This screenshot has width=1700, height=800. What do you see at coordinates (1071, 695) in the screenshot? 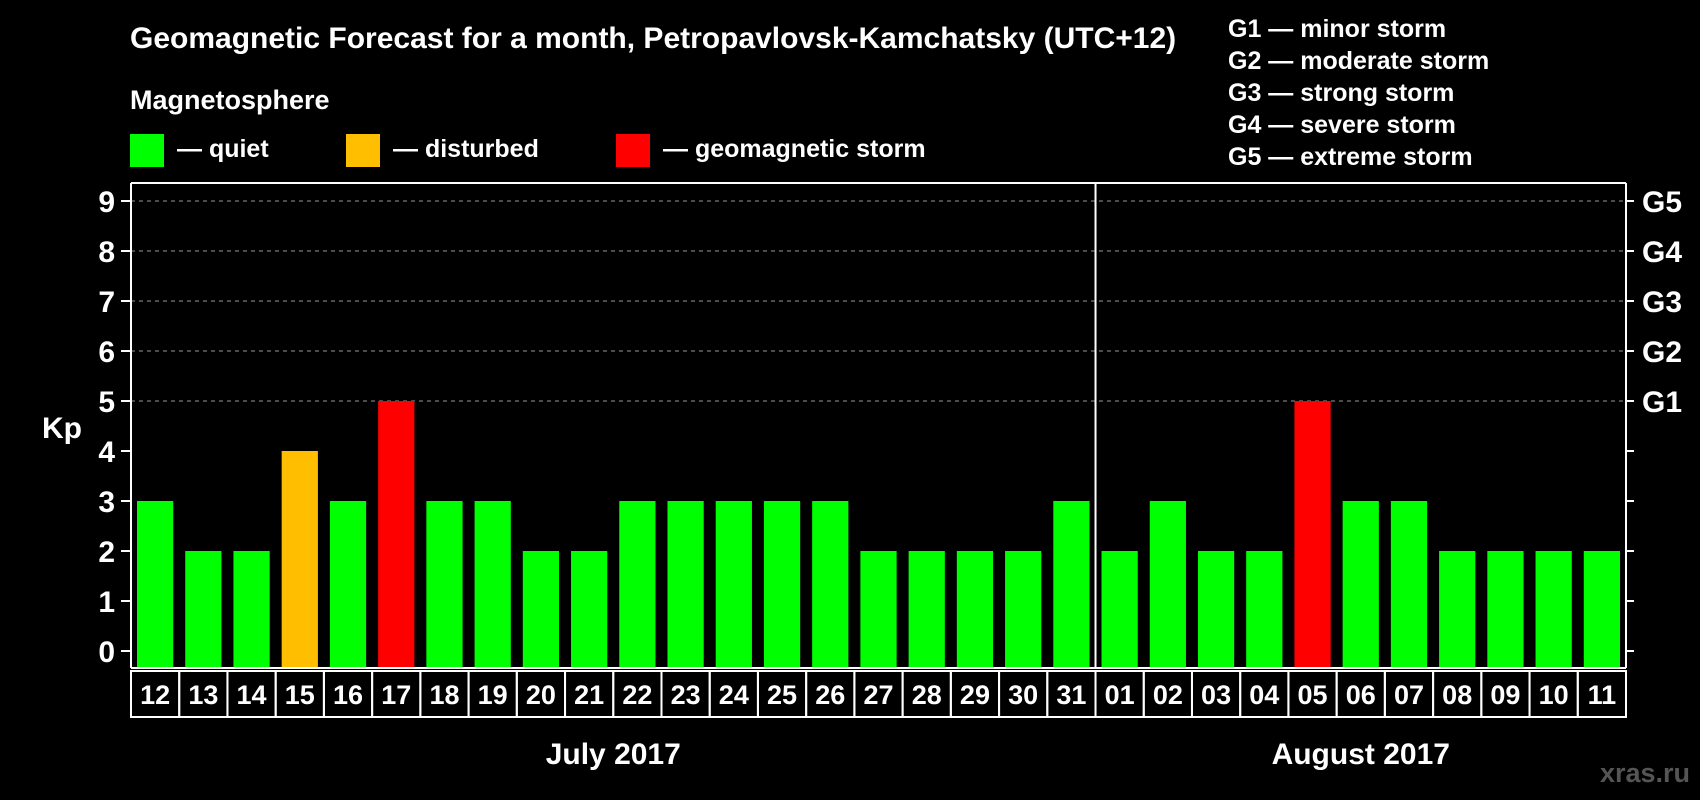
I see `day-label-31: 31` at bounding box center [1071, 695].